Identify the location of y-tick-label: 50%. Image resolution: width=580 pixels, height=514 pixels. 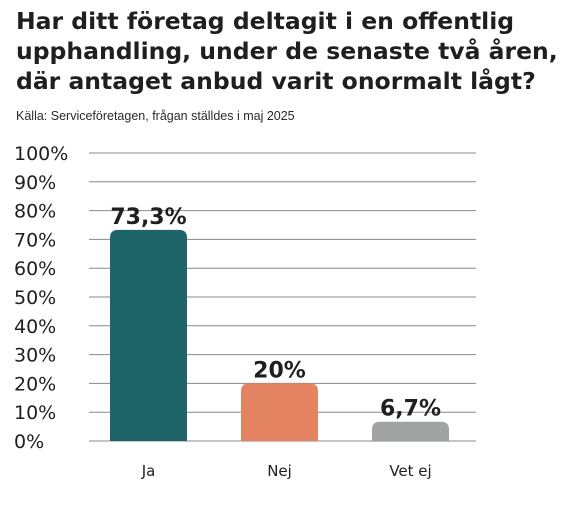
(35, 298).